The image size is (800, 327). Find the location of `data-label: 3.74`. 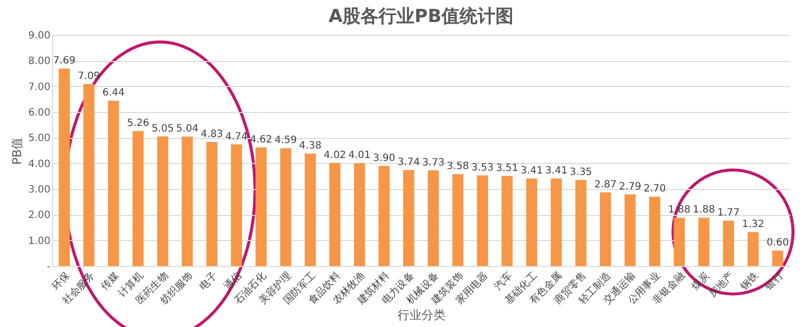

data-label: 3.74 is located at coordinates (409, 162).